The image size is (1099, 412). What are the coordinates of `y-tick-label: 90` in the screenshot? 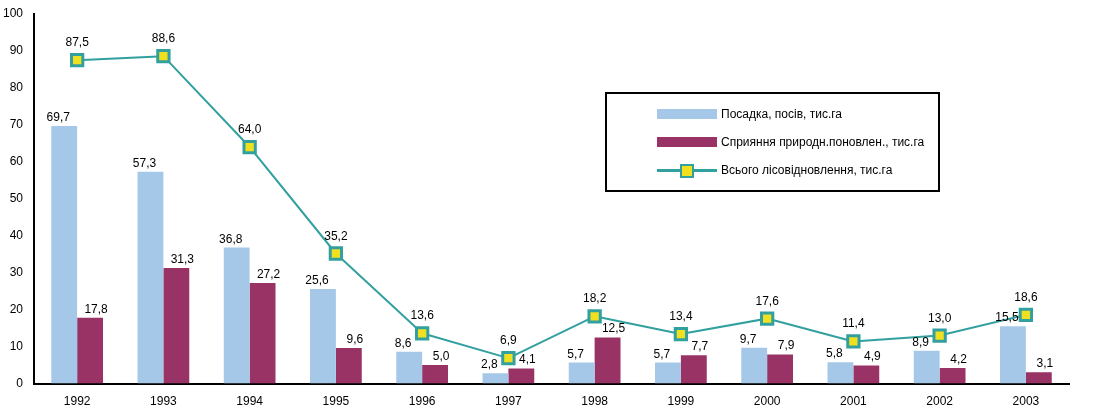 It's located at (16, 50).